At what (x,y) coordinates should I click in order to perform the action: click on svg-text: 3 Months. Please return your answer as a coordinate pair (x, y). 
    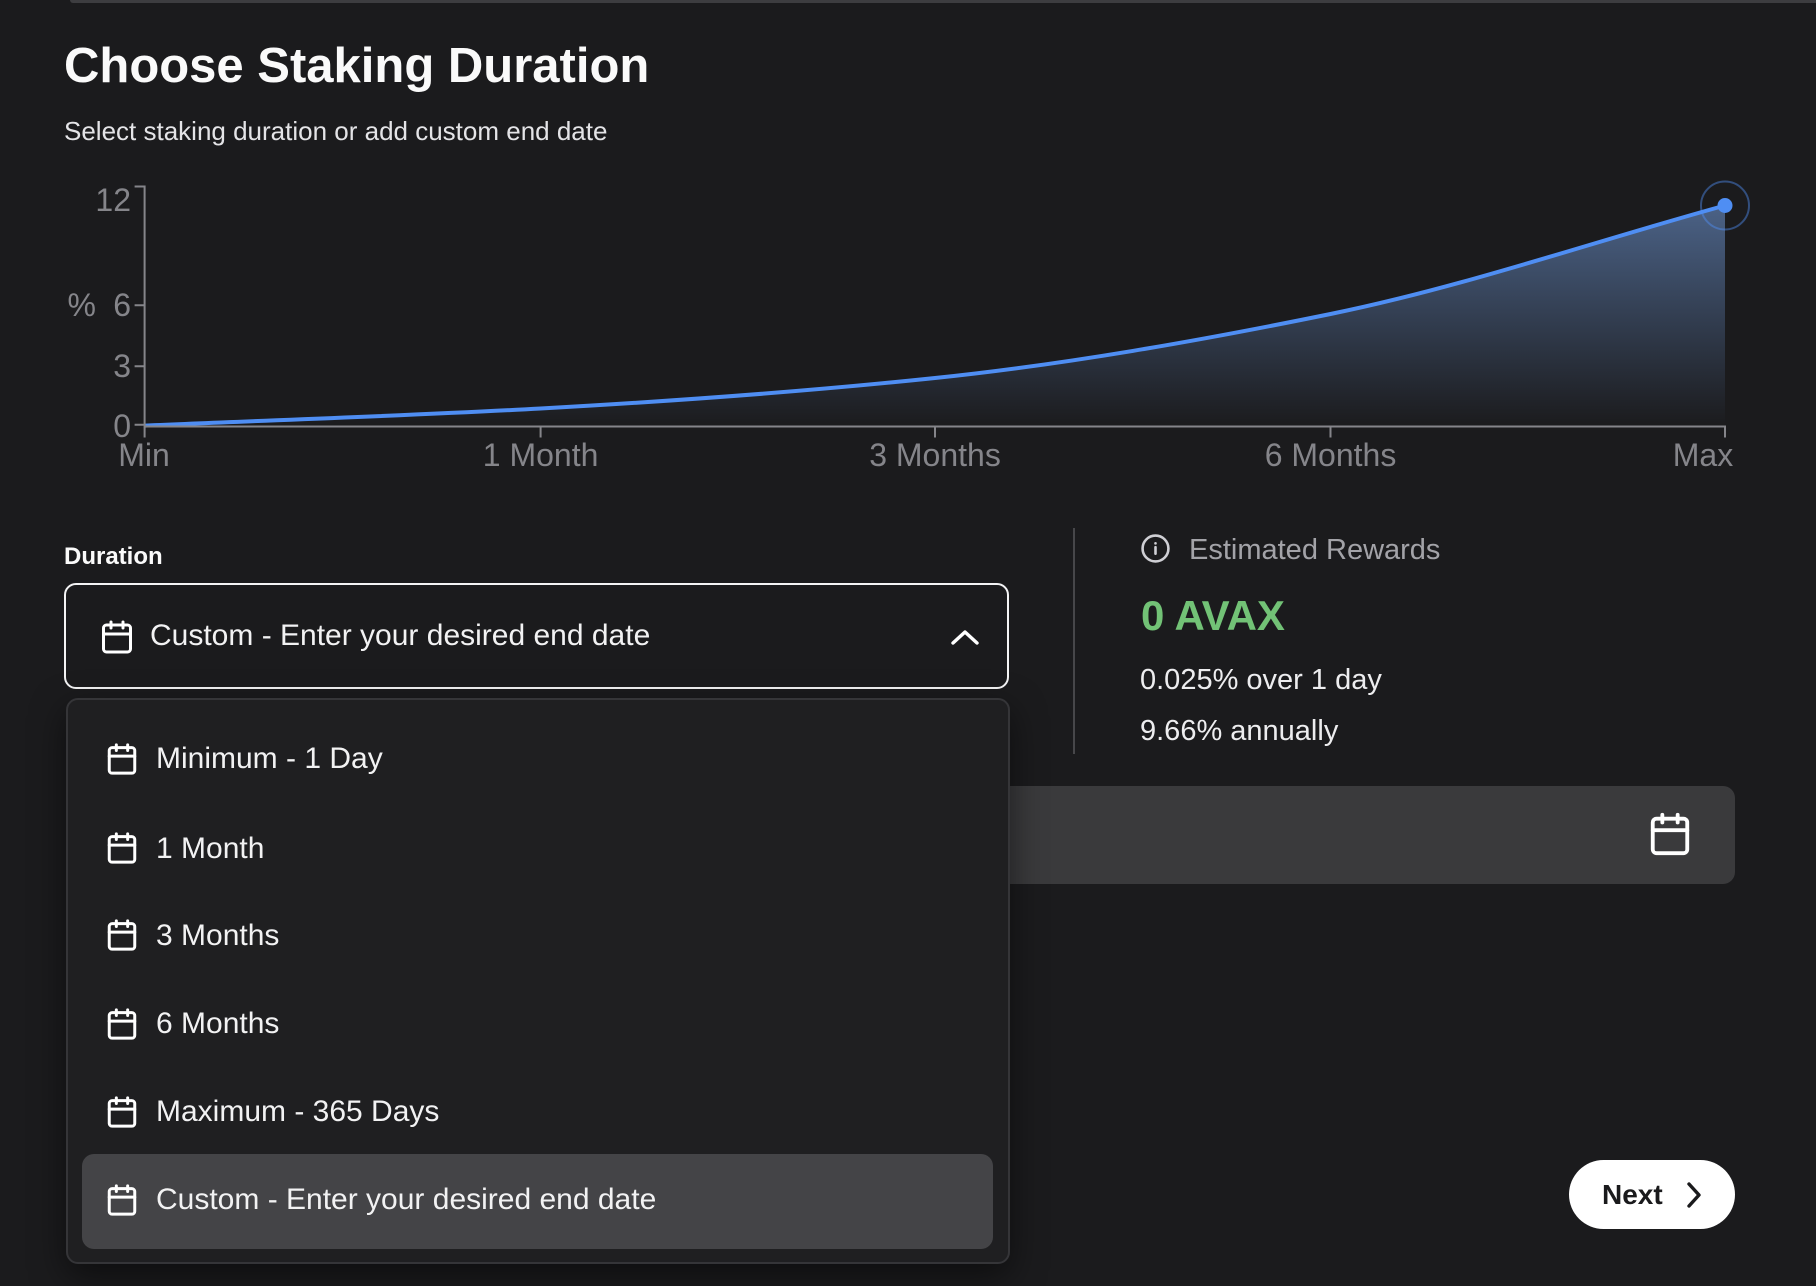
    Looking at the image, I should click on (935, 455).